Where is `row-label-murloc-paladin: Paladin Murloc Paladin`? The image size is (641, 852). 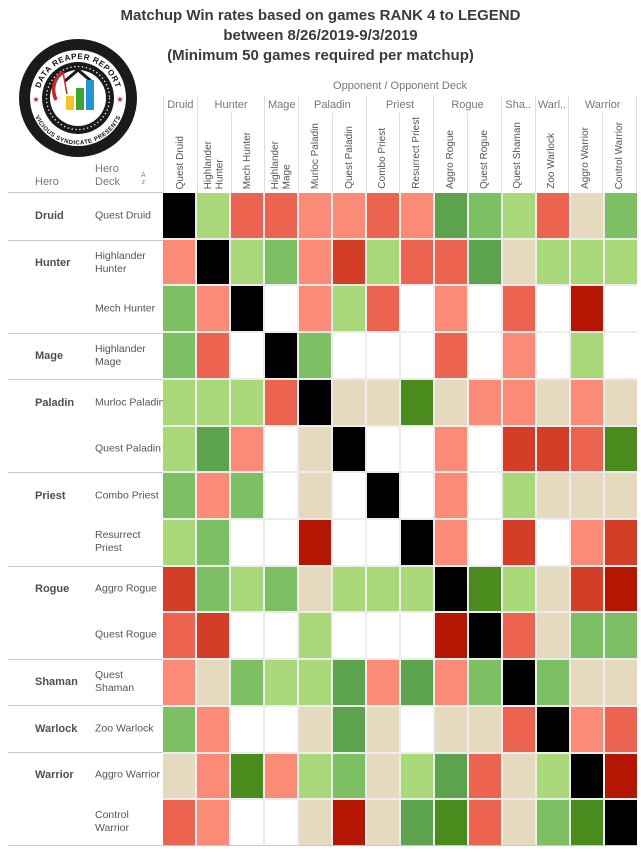 row-label-murloc-paladin: Paladin Murloc Paladin is located at coordinates (82, 402).